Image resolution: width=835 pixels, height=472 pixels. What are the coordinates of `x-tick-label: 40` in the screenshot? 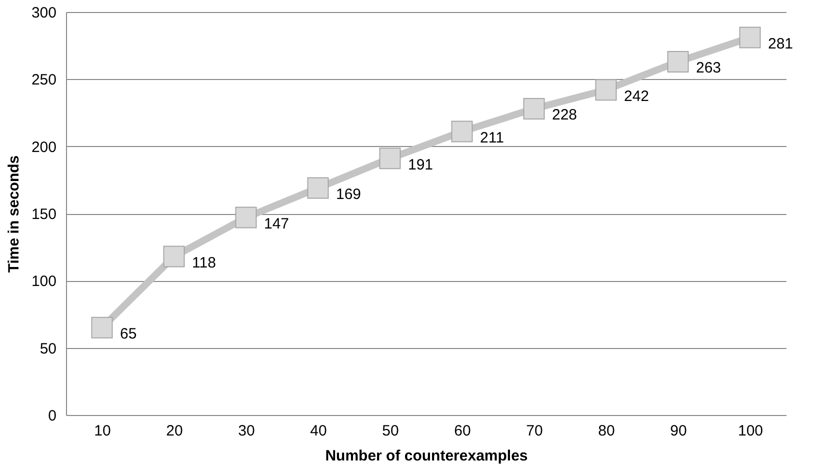 It's located at (318, 431).